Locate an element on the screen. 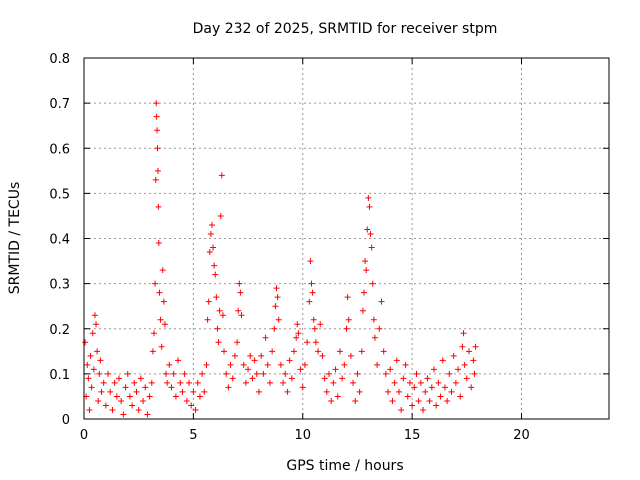 This screenshot has height=480, width=640. y-tick-label: 0.8 is located at coordinates (59, 59).